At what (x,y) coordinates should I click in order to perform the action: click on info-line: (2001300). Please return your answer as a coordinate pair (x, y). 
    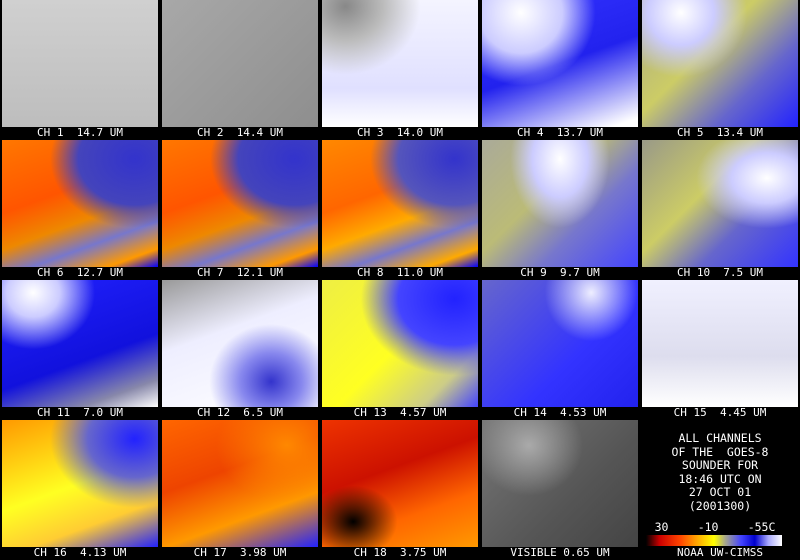
    Looking at the image, I should click on (720, 505).